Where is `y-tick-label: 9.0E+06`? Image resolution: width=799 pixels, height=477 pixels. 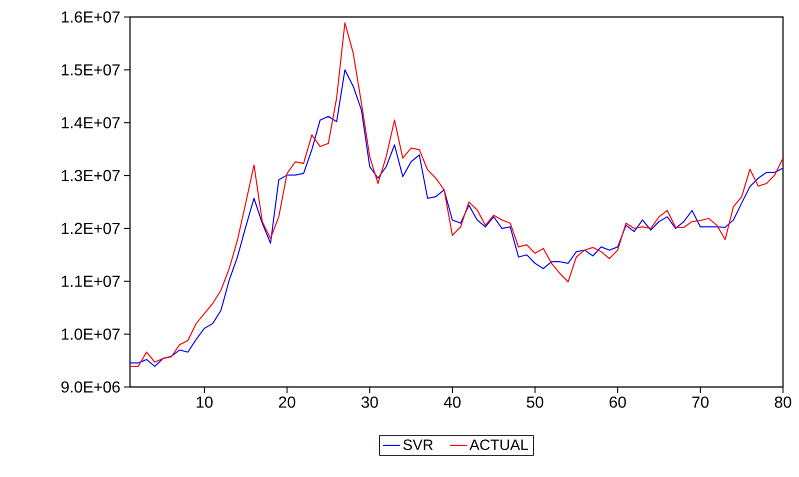
y-tick-label: 9.0E+06 is located at coordinates (90, 387).